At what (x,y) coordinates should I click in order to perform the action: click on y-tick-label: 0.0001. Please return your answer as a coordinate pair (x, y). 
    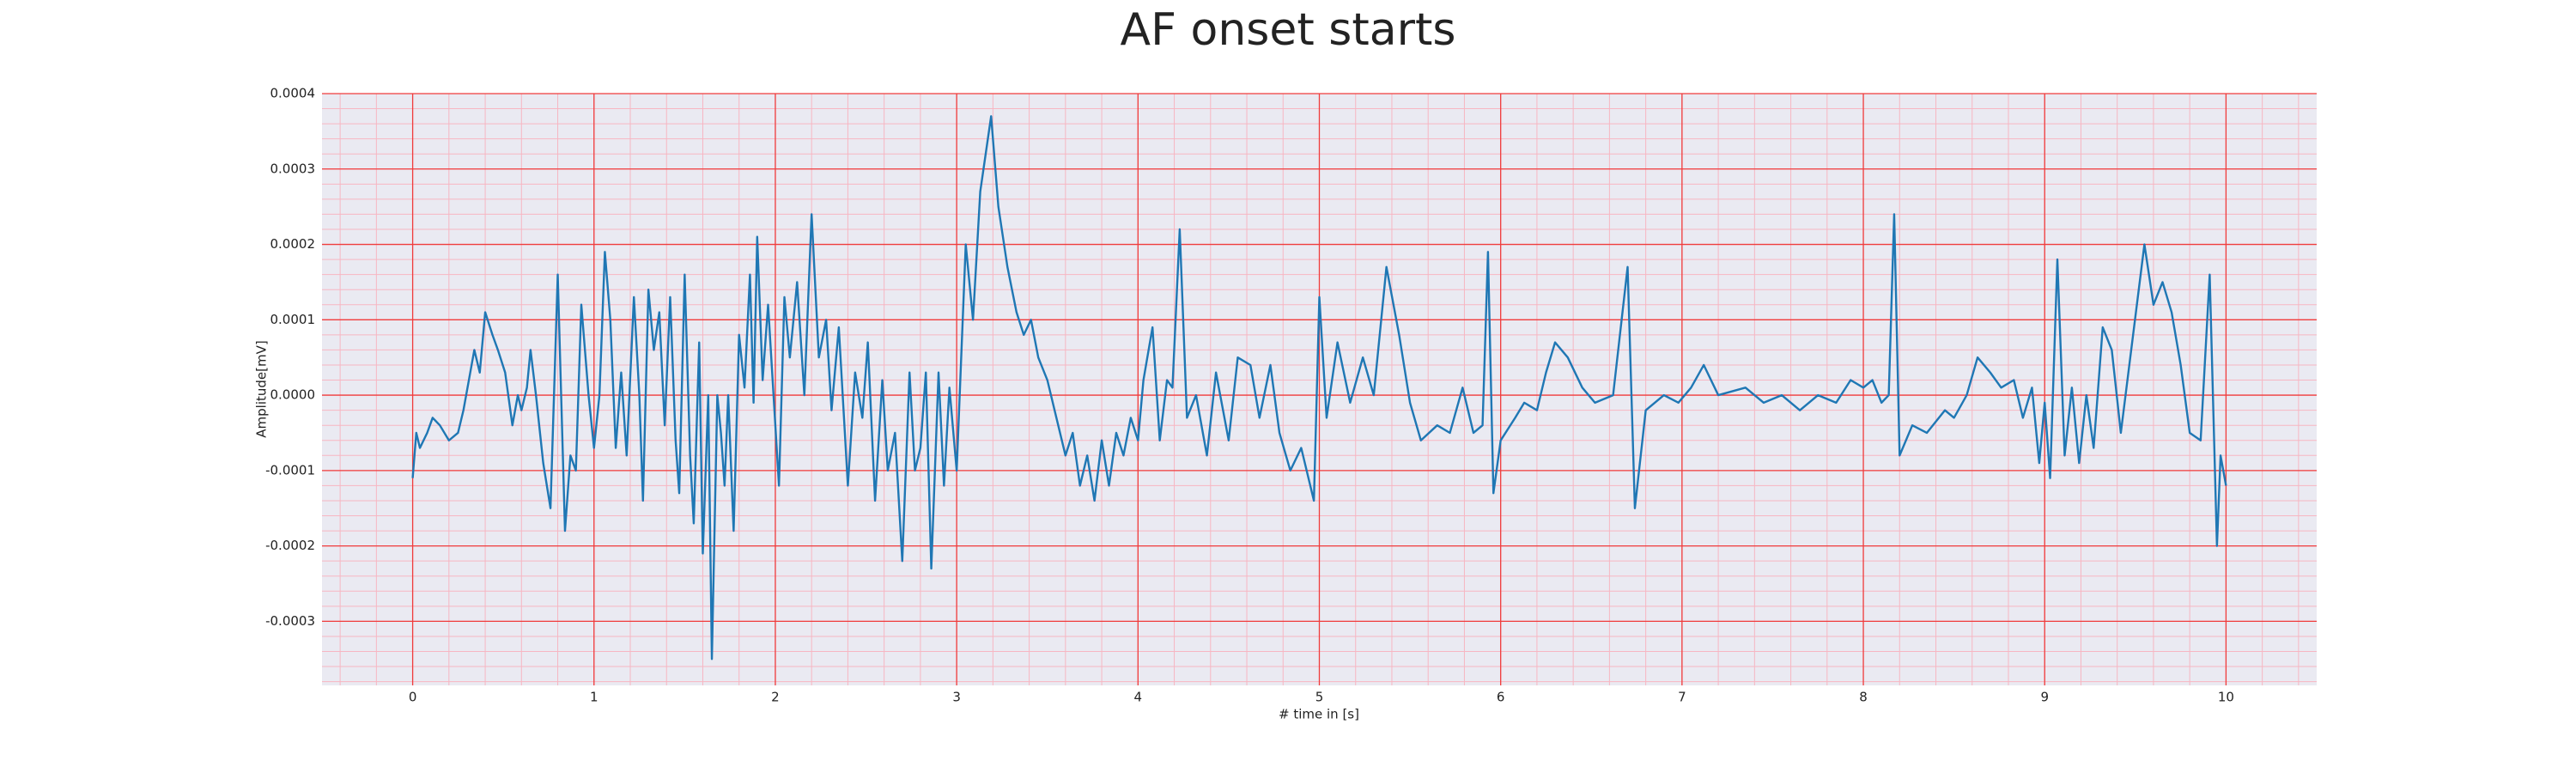
    Looking at the image, I should click on (293, 319).